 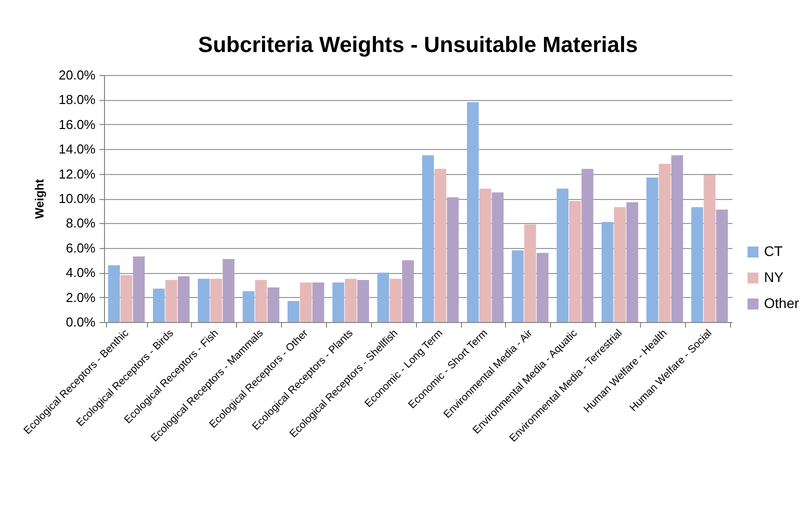 I want to click on chart-title: Subcriteria Weights - Unsuitable Materials, so click(x=418, y=44).